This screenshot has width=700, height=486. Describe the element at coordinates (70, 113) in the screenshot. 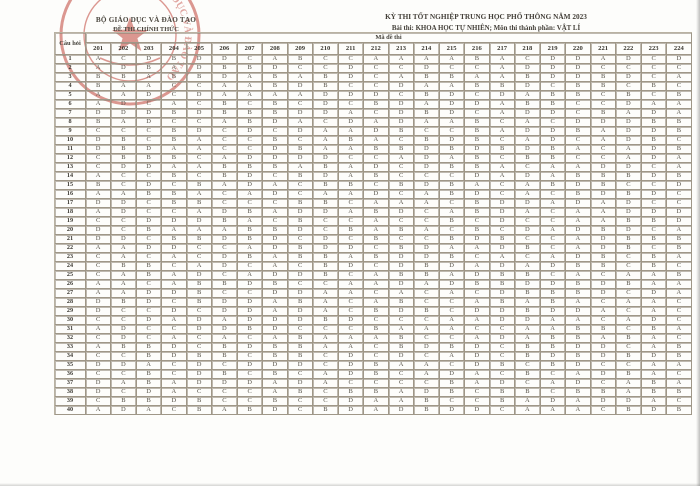

I see `question-number: 7` at that location.